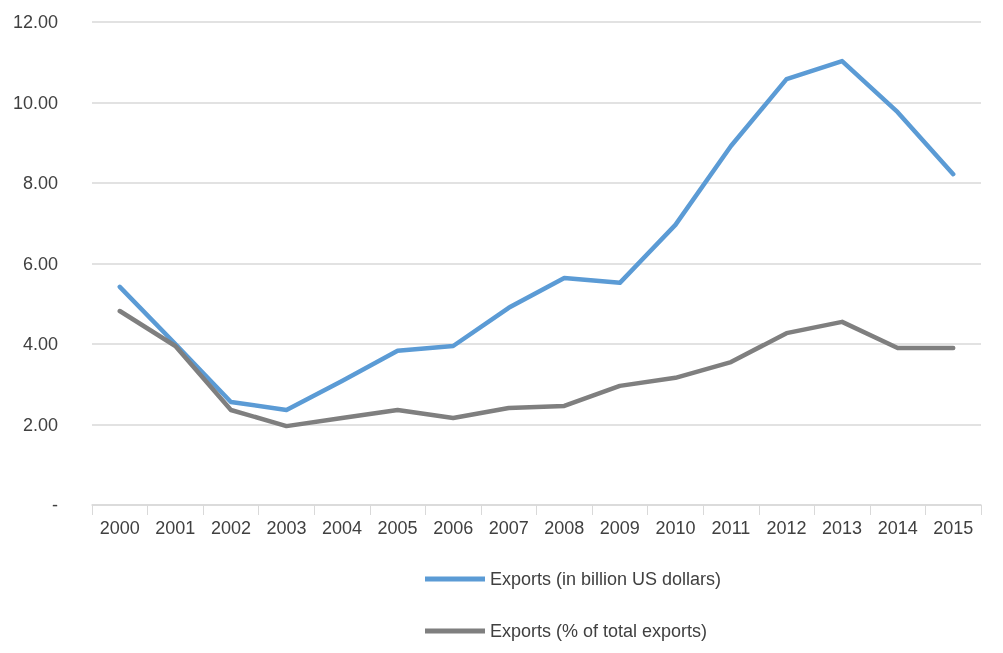 This screenshot has height=653, width=1003. I want to click on x-tick-label: 2005, so click(397, 528).